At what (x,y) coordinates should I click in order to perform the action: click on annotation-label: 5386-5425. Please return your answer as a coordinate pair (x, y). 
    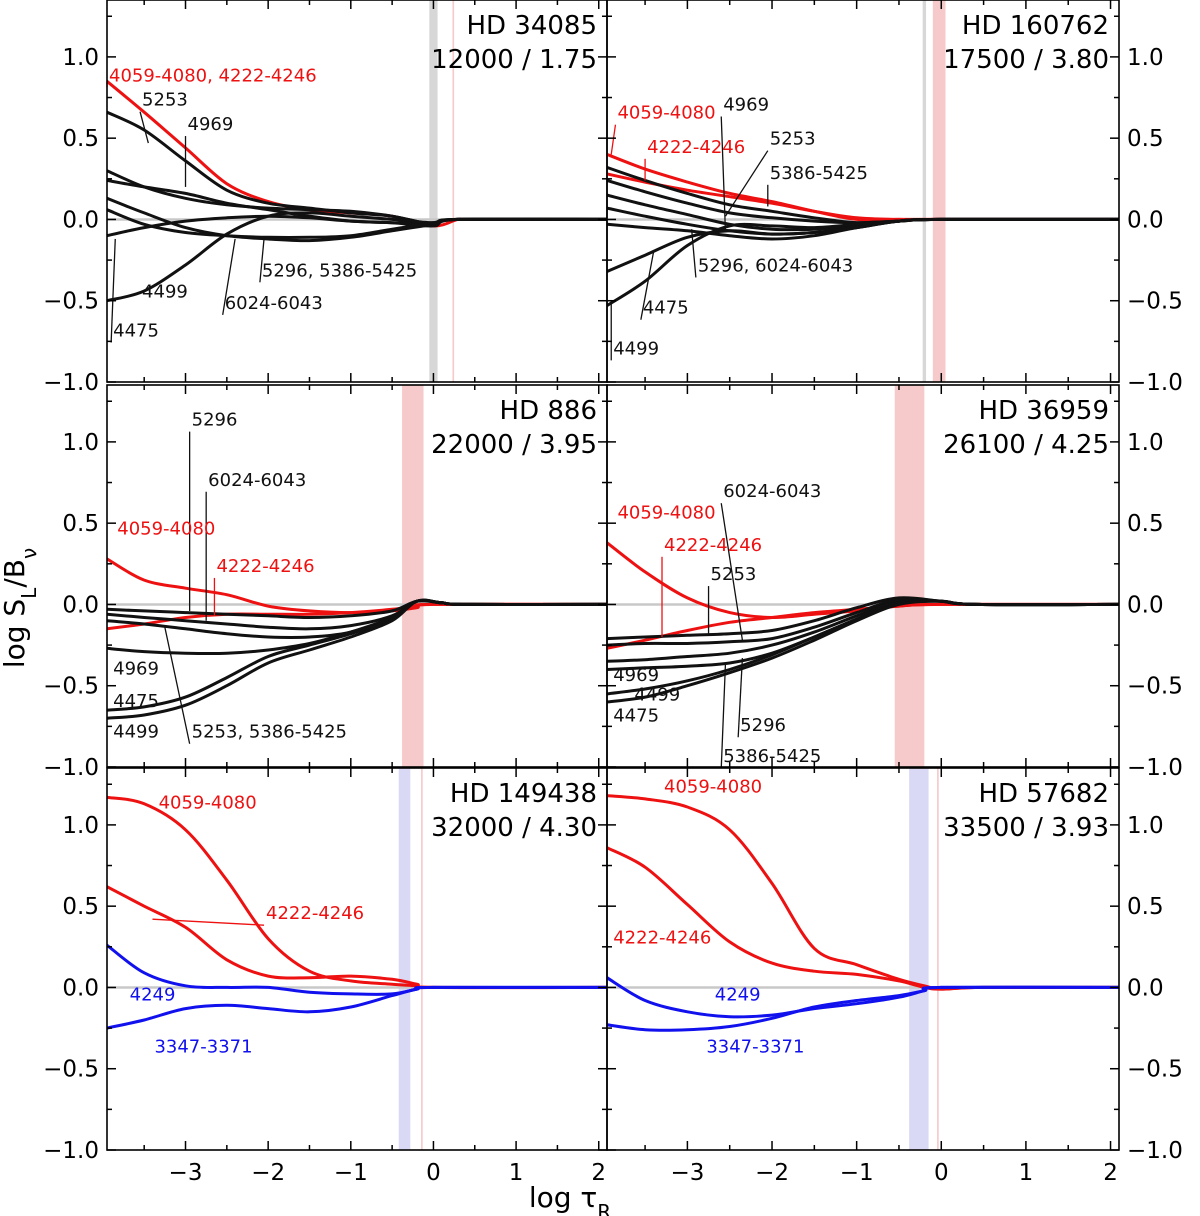
    Looking at the image, I should click on (819, 173).